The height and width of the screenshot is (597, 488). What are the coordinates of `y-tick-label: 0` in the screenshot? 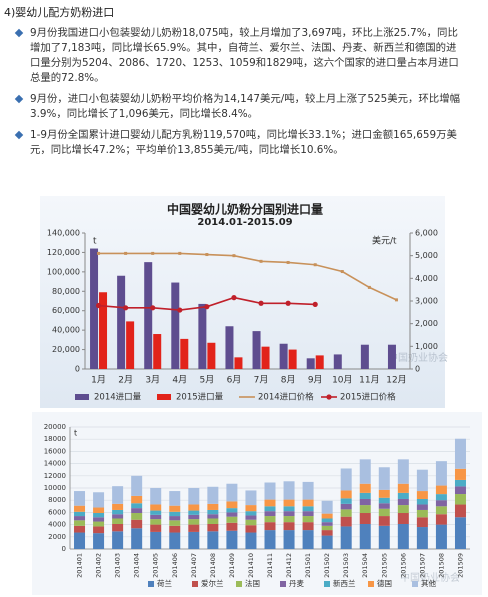 It's located at (77, 369).